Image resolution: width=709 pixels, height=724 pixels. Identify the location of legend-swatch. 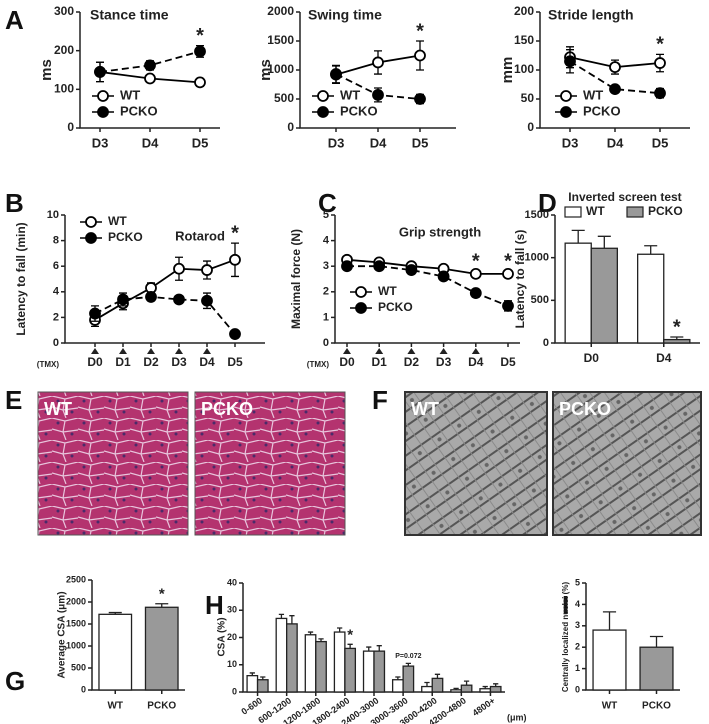
(573, 212).